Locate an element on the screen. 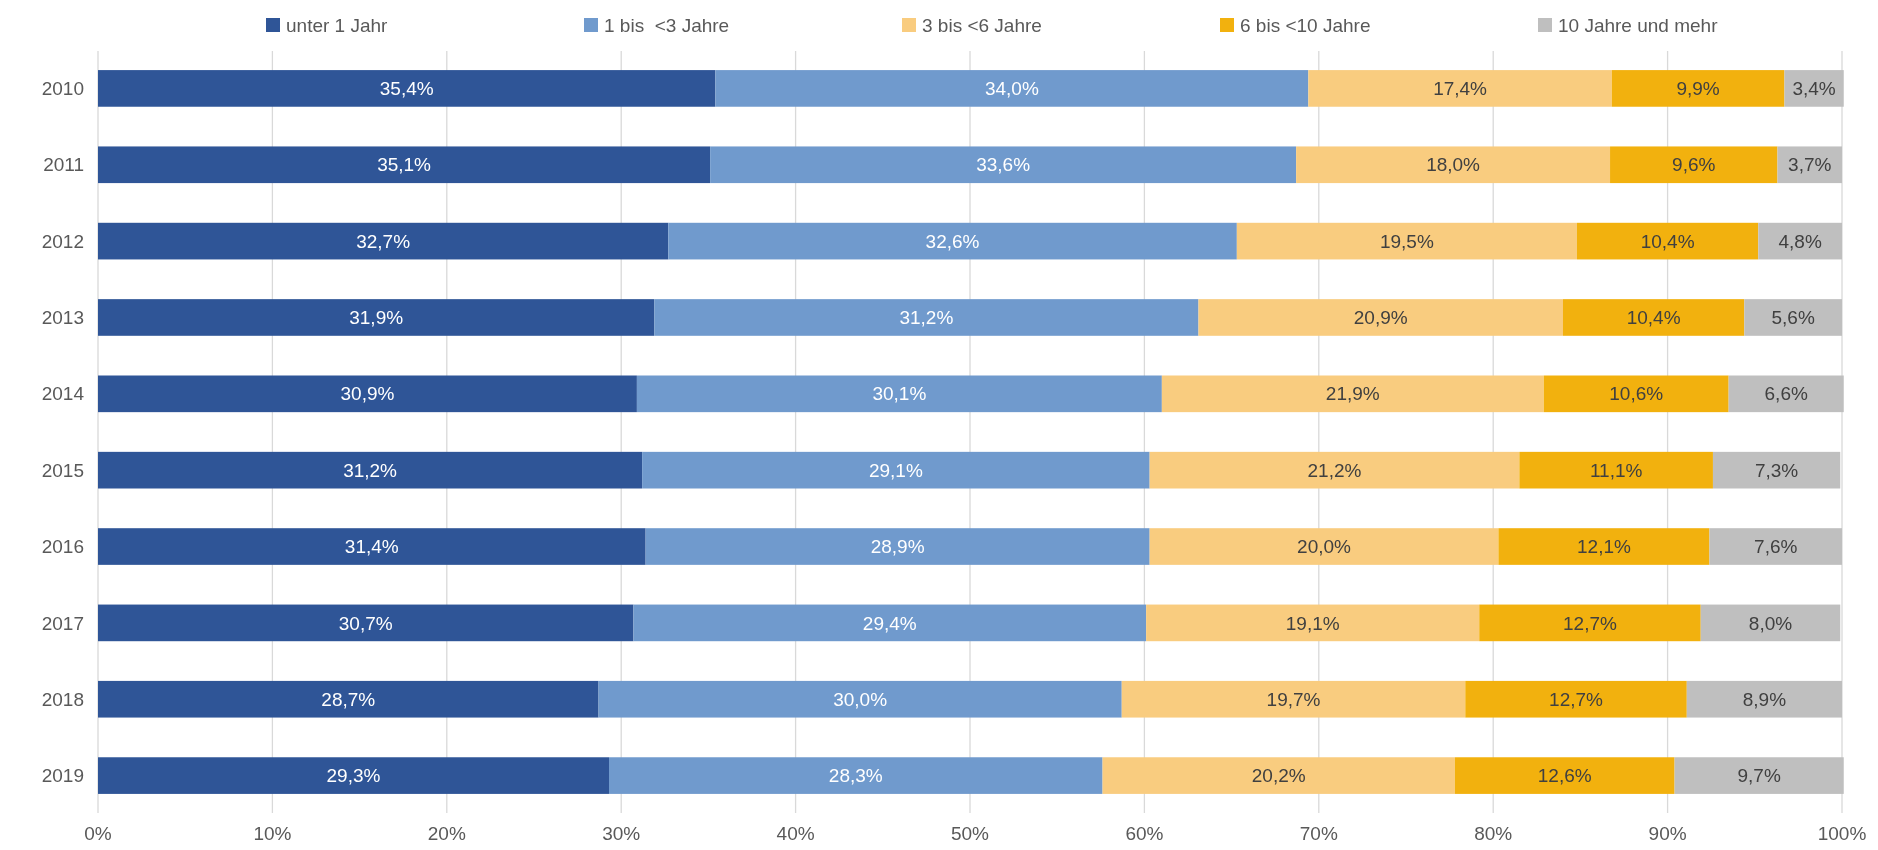 This screenshot has width=1878, height=850. data-label: 3,7% is located at coordinates (1810, 165).